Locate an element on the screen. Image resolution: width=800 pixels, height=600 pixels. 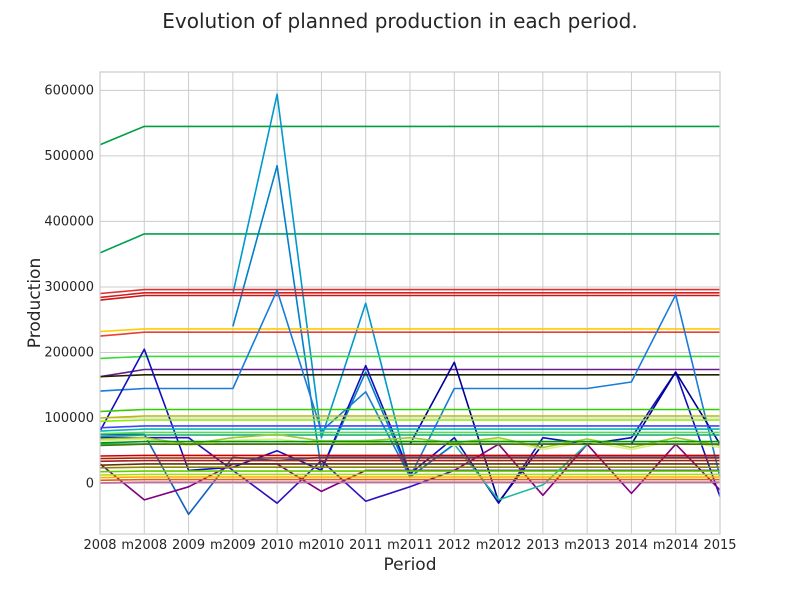
x-tick-label: m2011 is located at coordinates (410, 545).